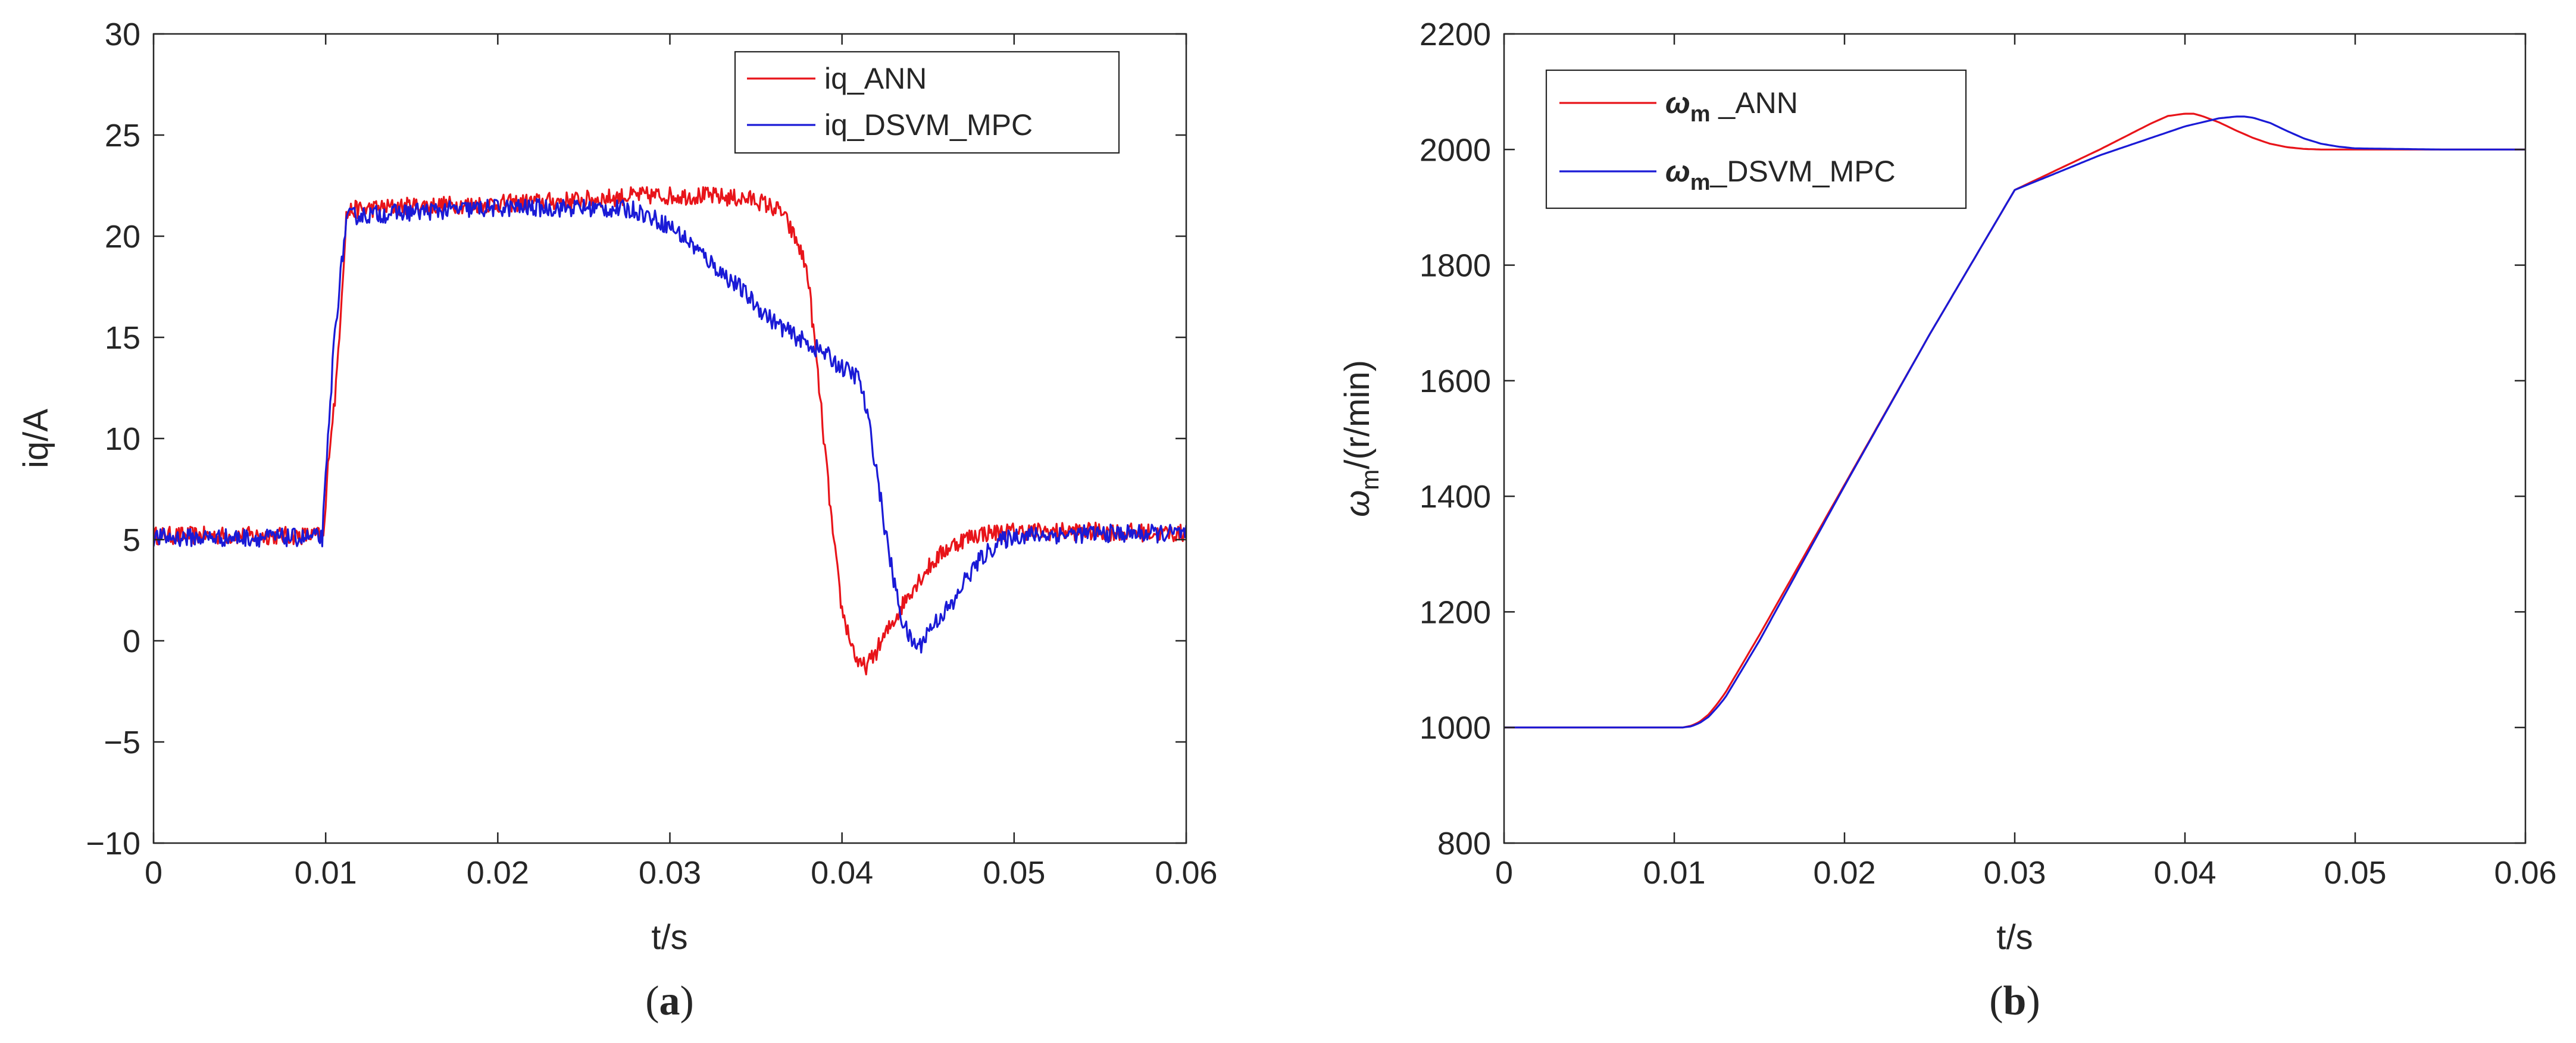  Describe the element at coordinates (1677, 103) in the screenshot. I see `legend-b-symbol-0: ω` at that location.